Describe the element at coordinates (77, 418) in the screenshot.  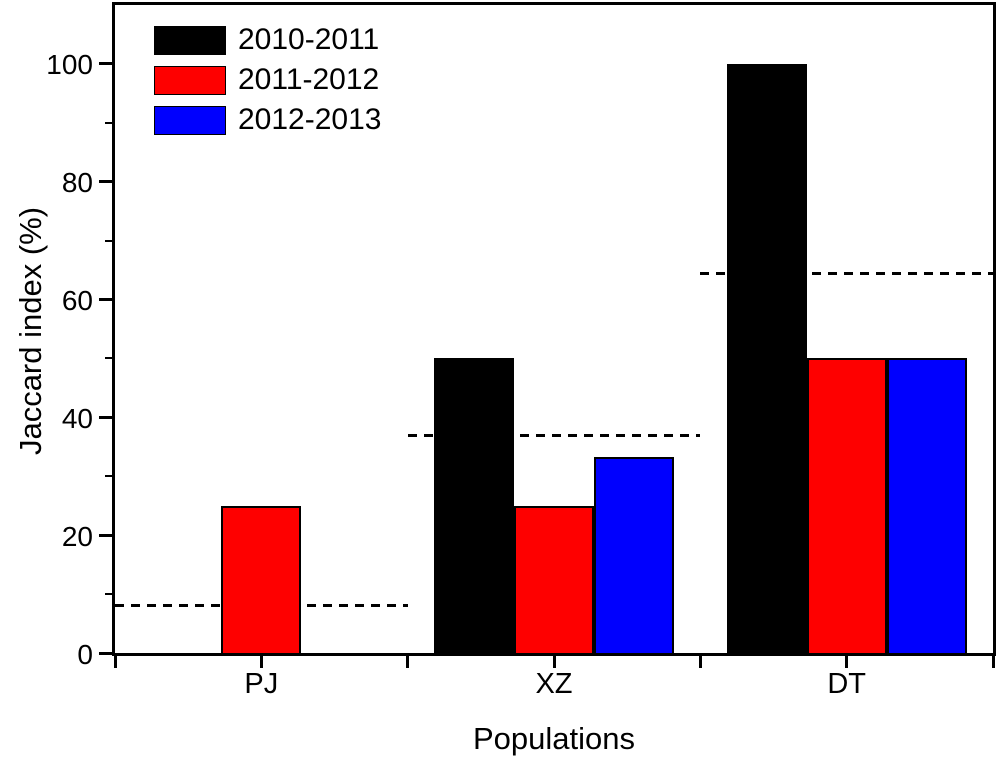
I see `y-axis-tick-label: 40` at that location.